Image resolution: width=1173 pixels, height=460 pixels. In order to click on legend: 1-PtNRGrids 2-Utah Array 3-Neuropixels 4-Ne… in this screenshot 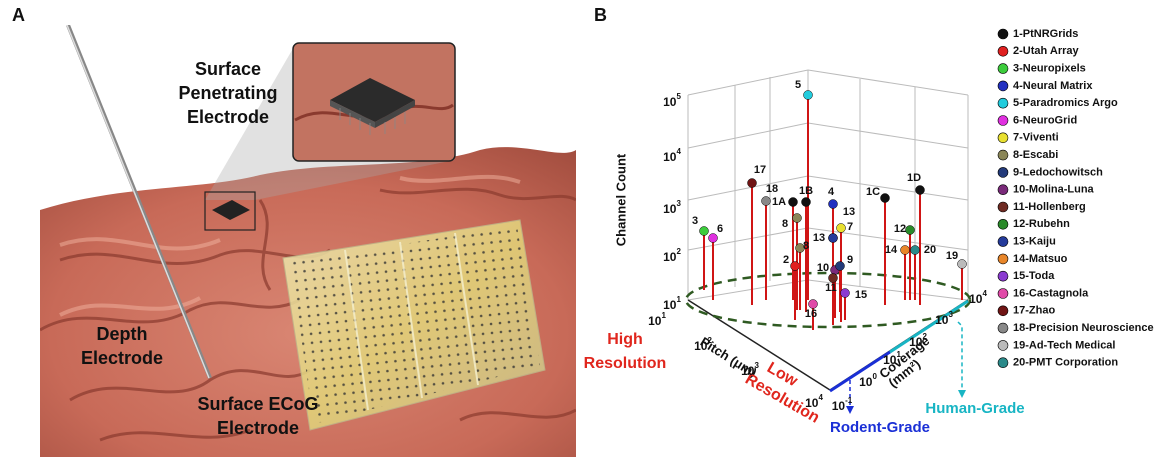, I will do `click(1075, 198)`.